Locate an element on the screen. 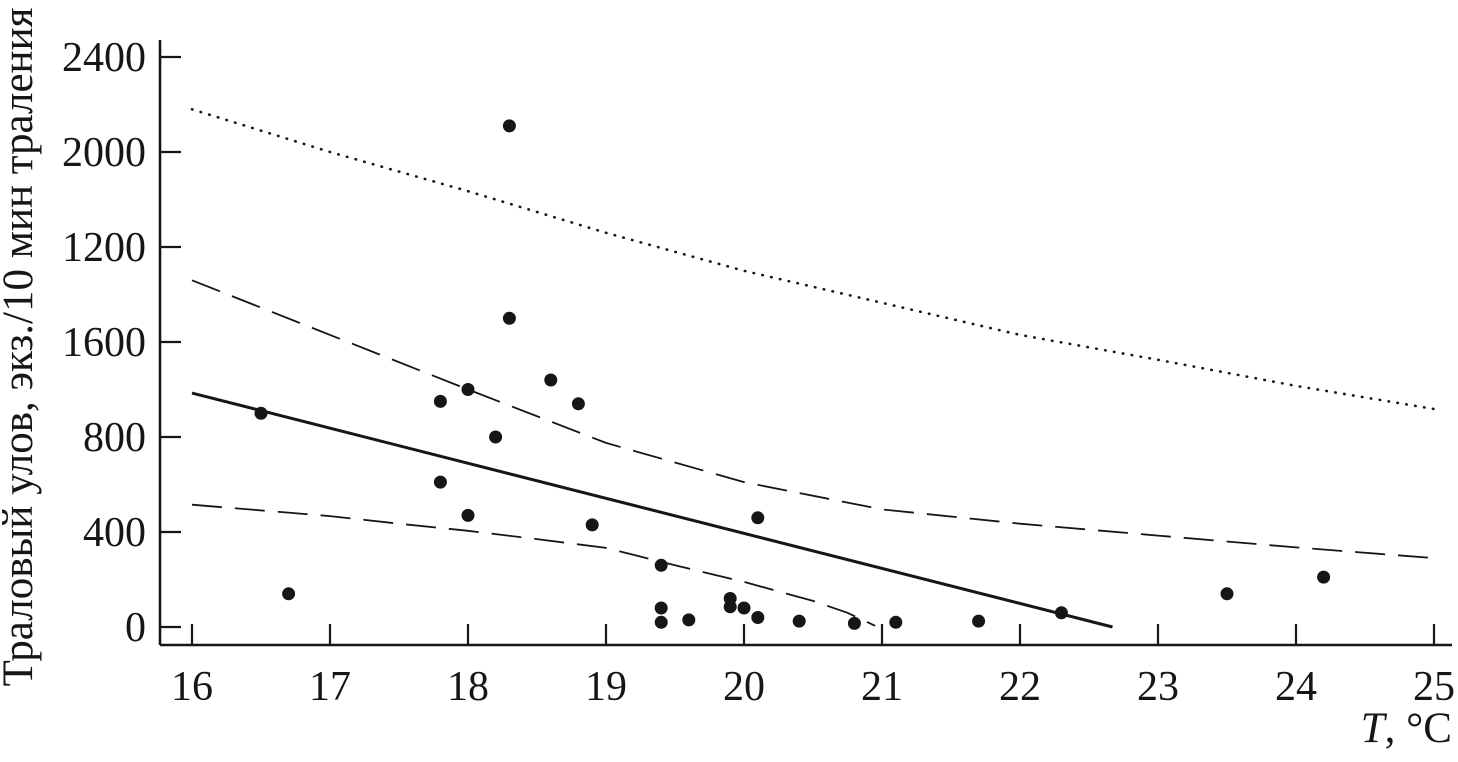 This screenshot has width=1458, height=762. y-tick-label: 1600 is located at coordinates (104, 343).